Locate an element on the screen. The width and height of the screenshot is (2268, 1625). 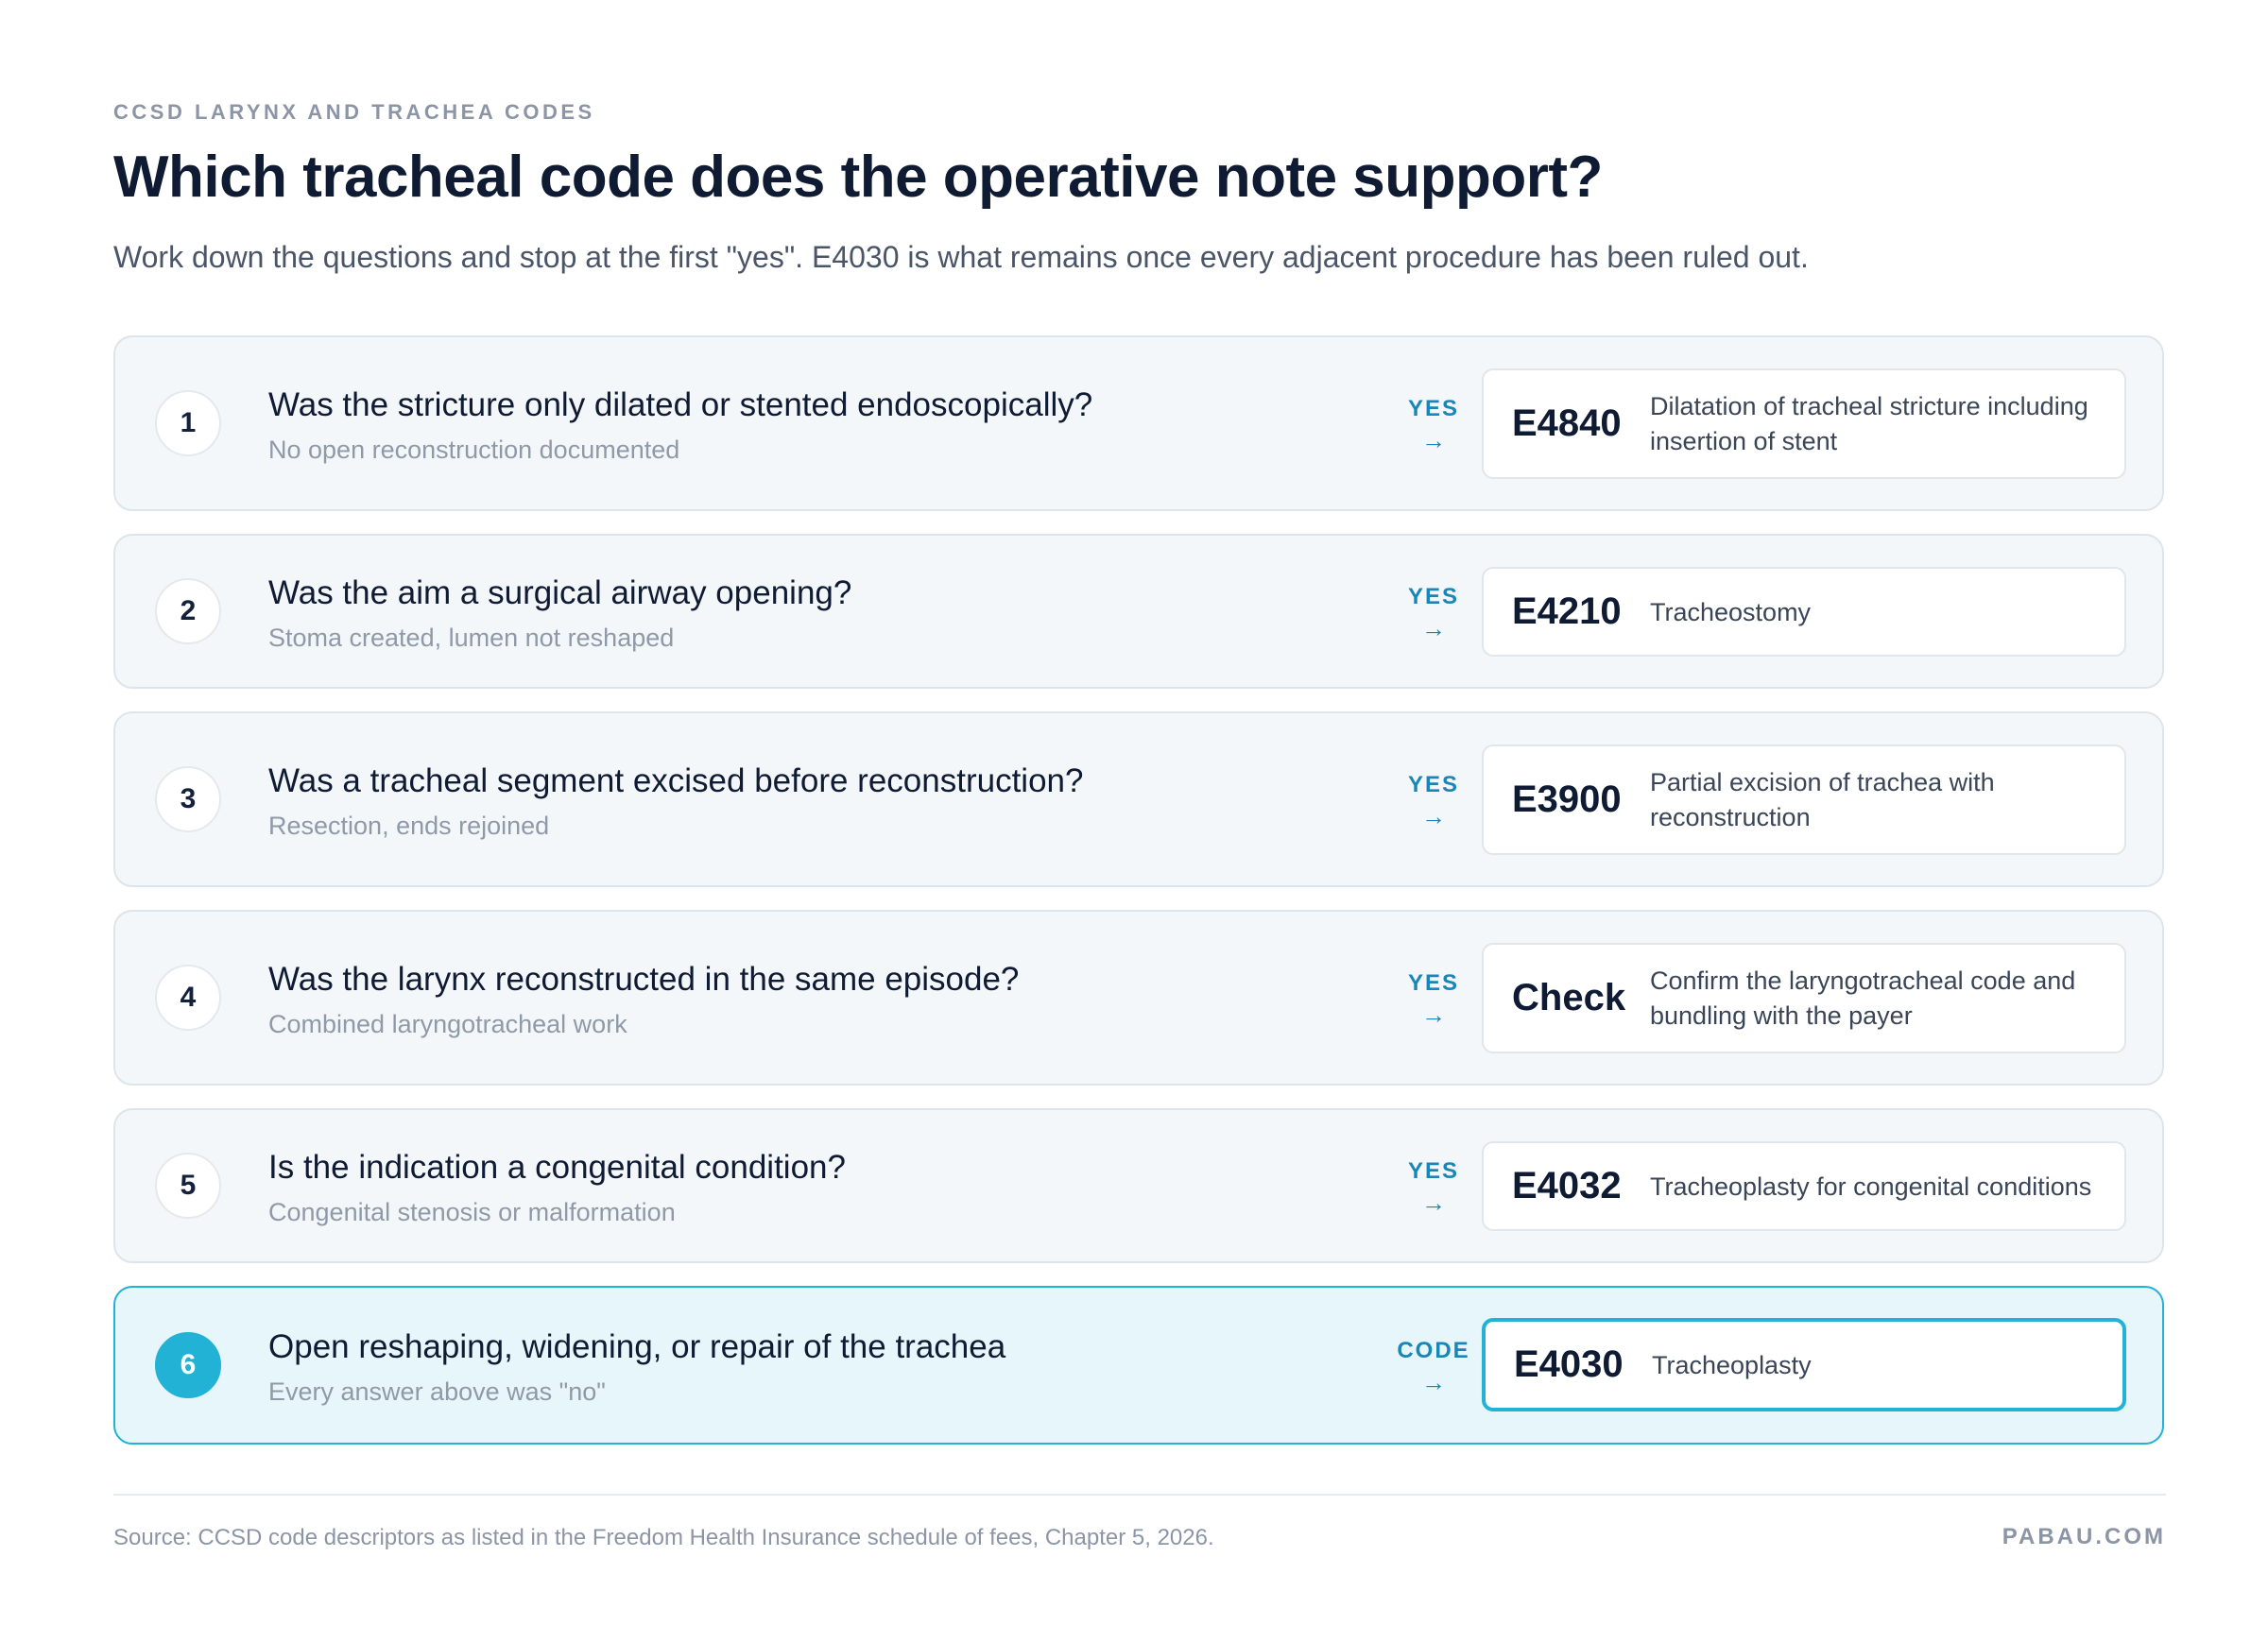
step-number: 3 is located at coordinates (188, 799).